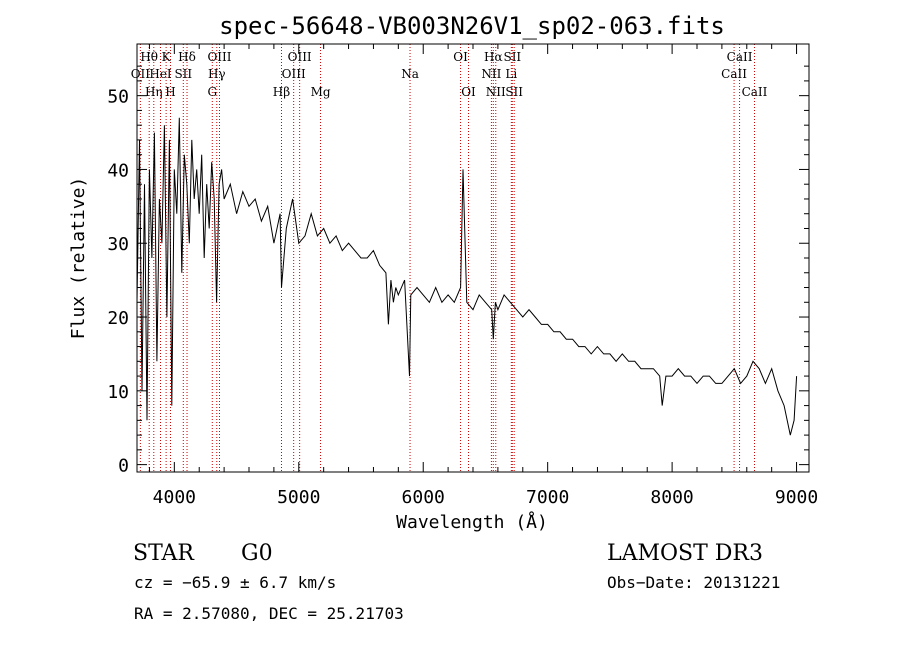 The height and width of the screenshot is (649, 900). What do you see at coordinates (493, 57) in the screenshot?
I see `line-label-18: Hα` at bounding box center [493, 57].